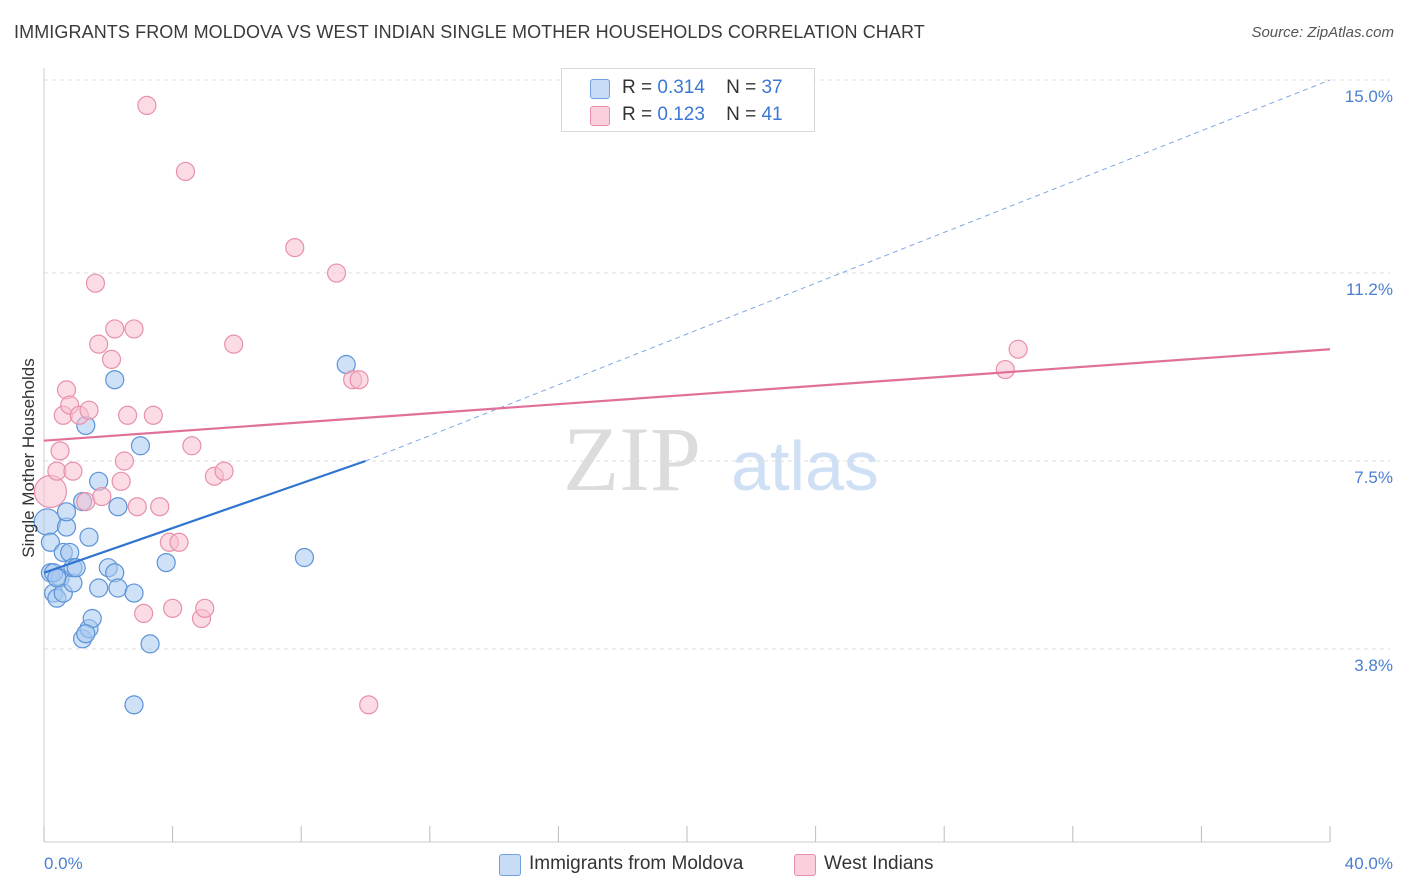  Describe the element at coordinates (600, 89) in the screenshot. I see `legend-swatch-moldova` at that location.